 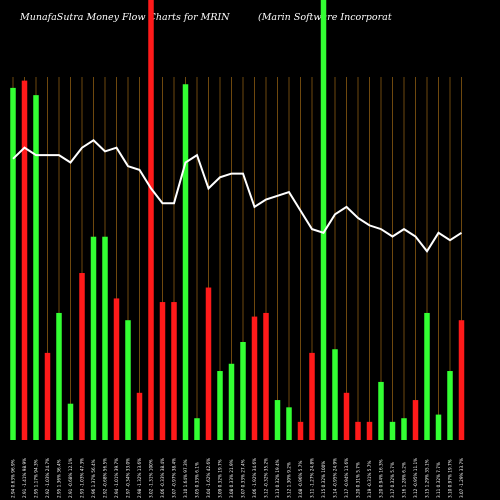 I want to click on x-tick-label: 2.92 -1.03% 24.7%, so click(x=47, y=478).